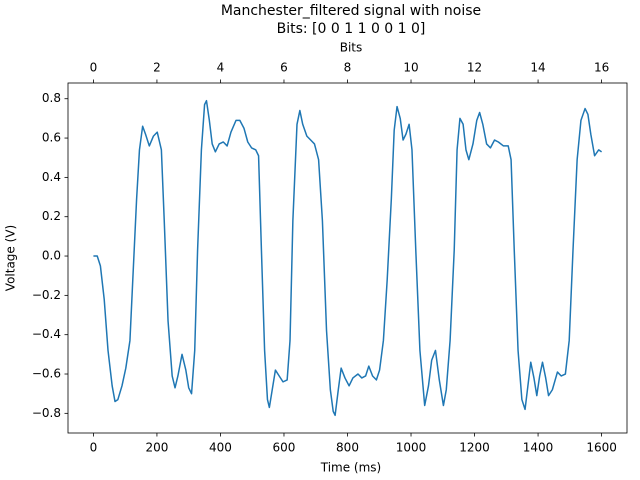 This screenshot has width=640, height=480. Describe the element at coordinates (537, 68) in the screenshot. I see `x2-tick-label: 14` at that location.